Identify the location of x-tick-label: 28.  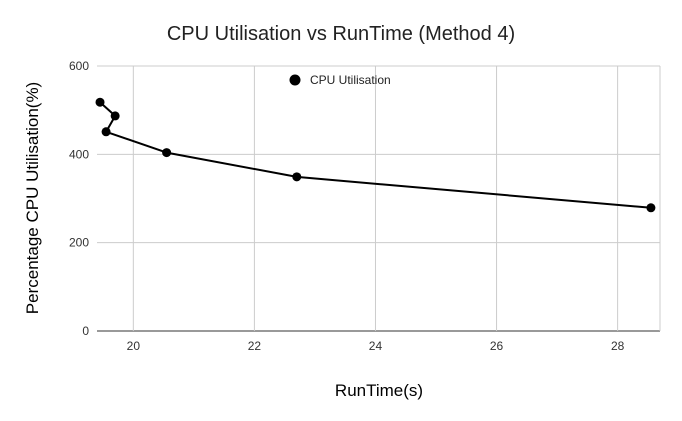
(618, 346).